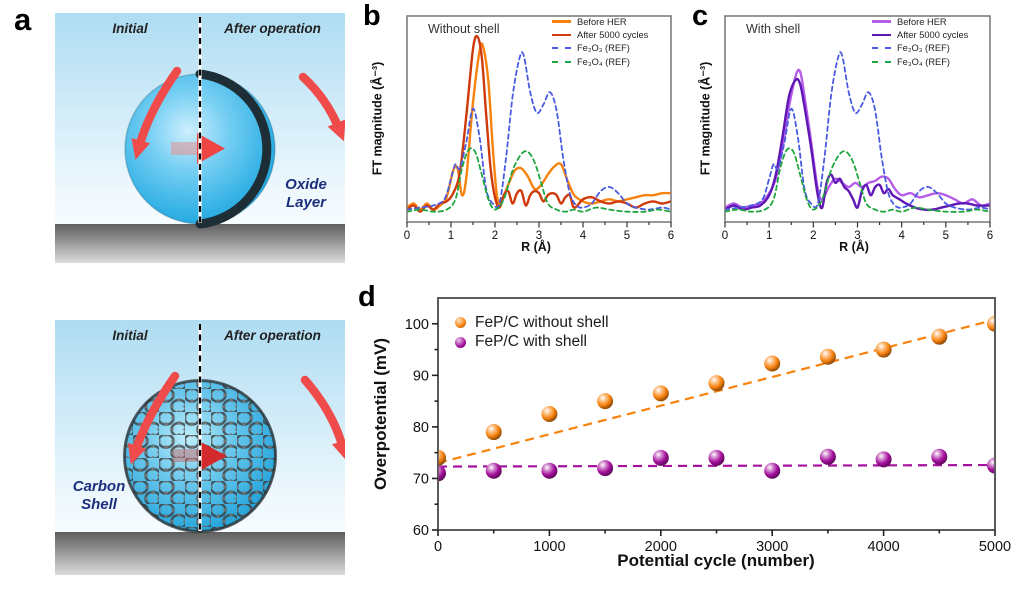 The width and height of the screenshot is (1023, 602). Describe the element at coordinates (272, 335) in the screenshot. I see `scene2-right-title: After operation` at that location.